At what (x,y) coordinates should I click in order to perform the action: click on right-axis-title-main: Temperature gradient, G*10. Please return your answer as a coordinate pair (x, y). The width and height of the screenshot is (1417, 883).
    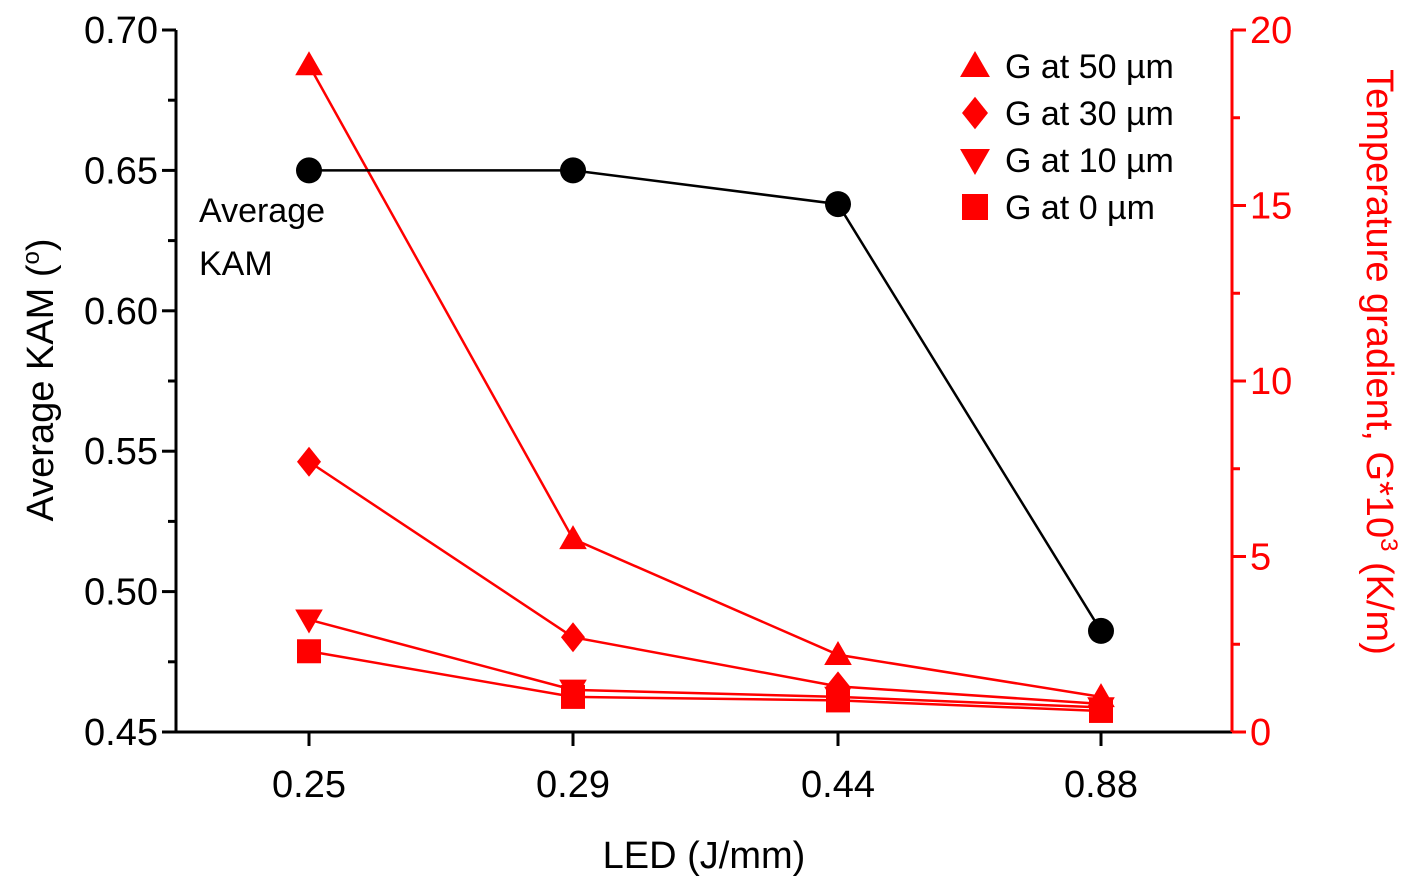
    Looking at the image, I should click on (1379, 303).